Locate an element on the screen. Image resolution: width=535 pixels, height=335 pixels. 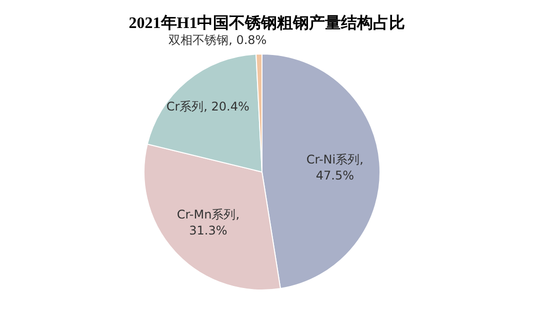
slice-label: Cr-Ni系列, 47.5% is located at coordinates (335, 167).